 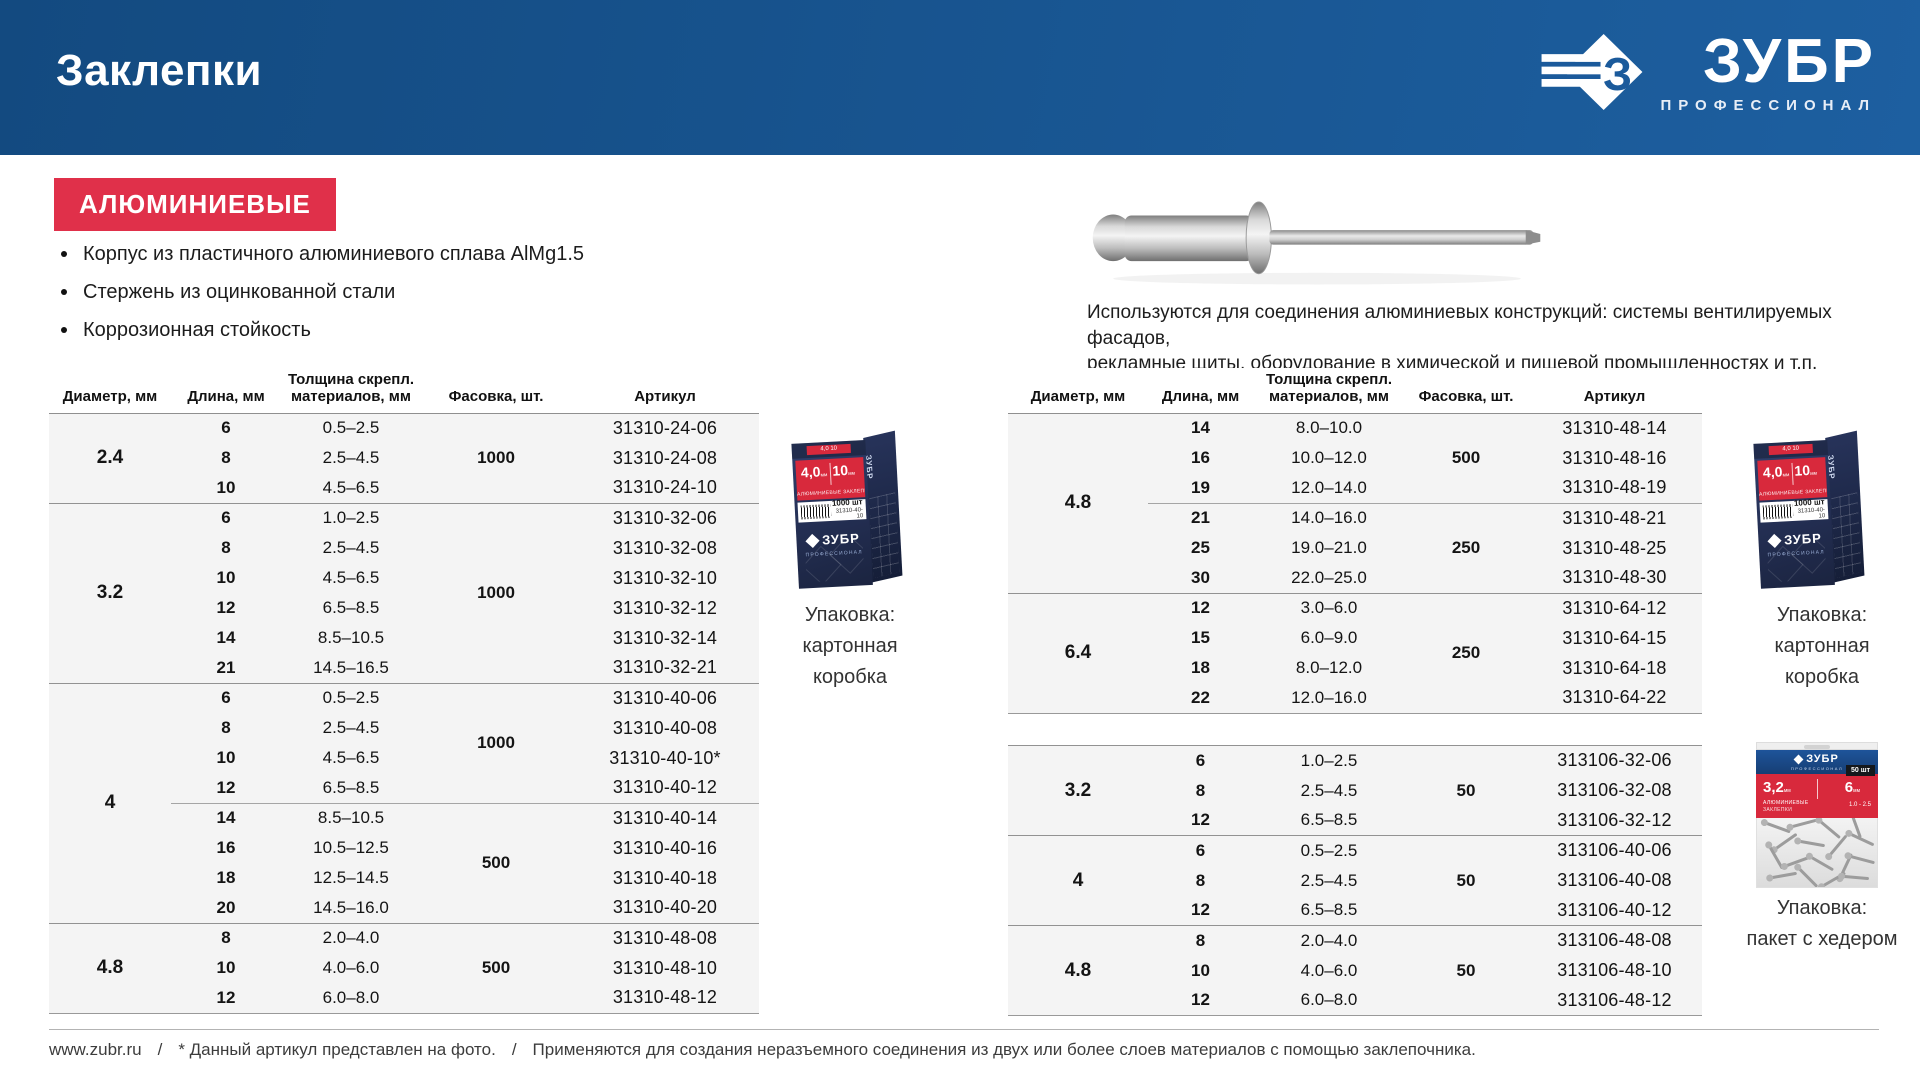 I want to click on cell-article: 31310-24-10, so click(x=665, y=487).